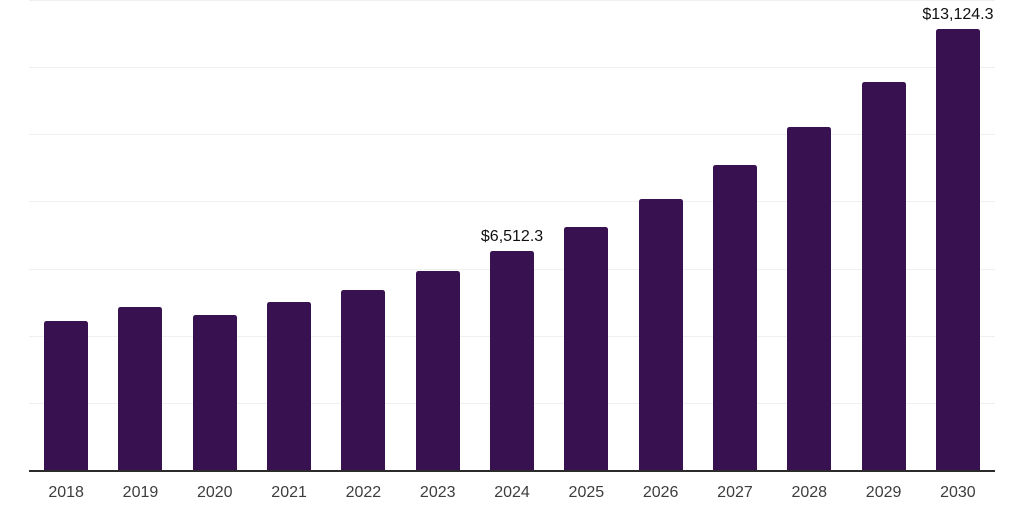  What do you see at coordinates (214, 392) in the screenshot?
I see `bar-2020` at bounding box center [214, 392].